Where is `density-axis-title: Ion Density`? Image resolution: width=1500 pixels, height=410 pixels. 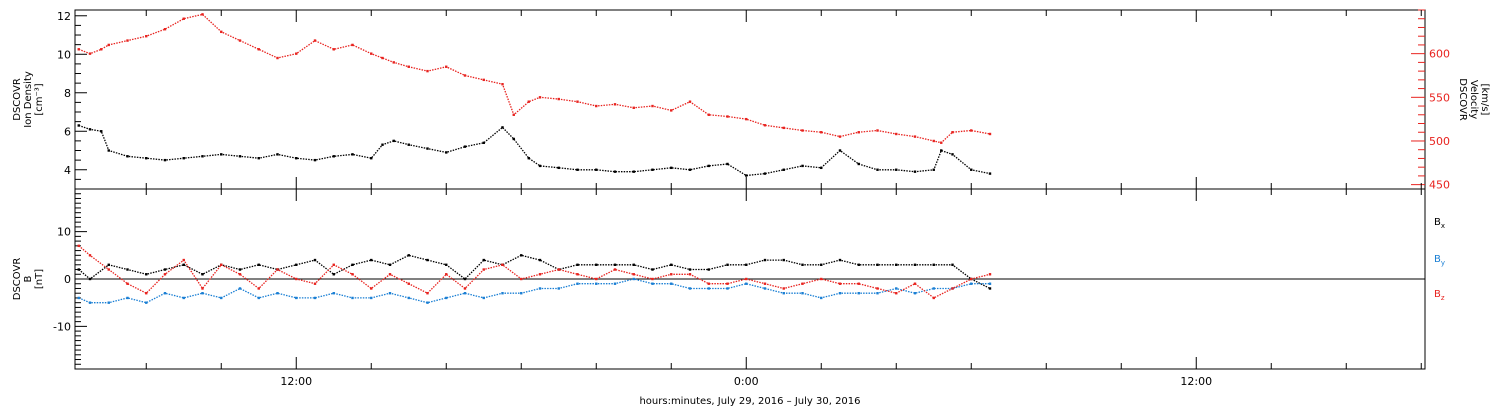 density-axis-title: Ion Density is located at coordinates (28, 99).